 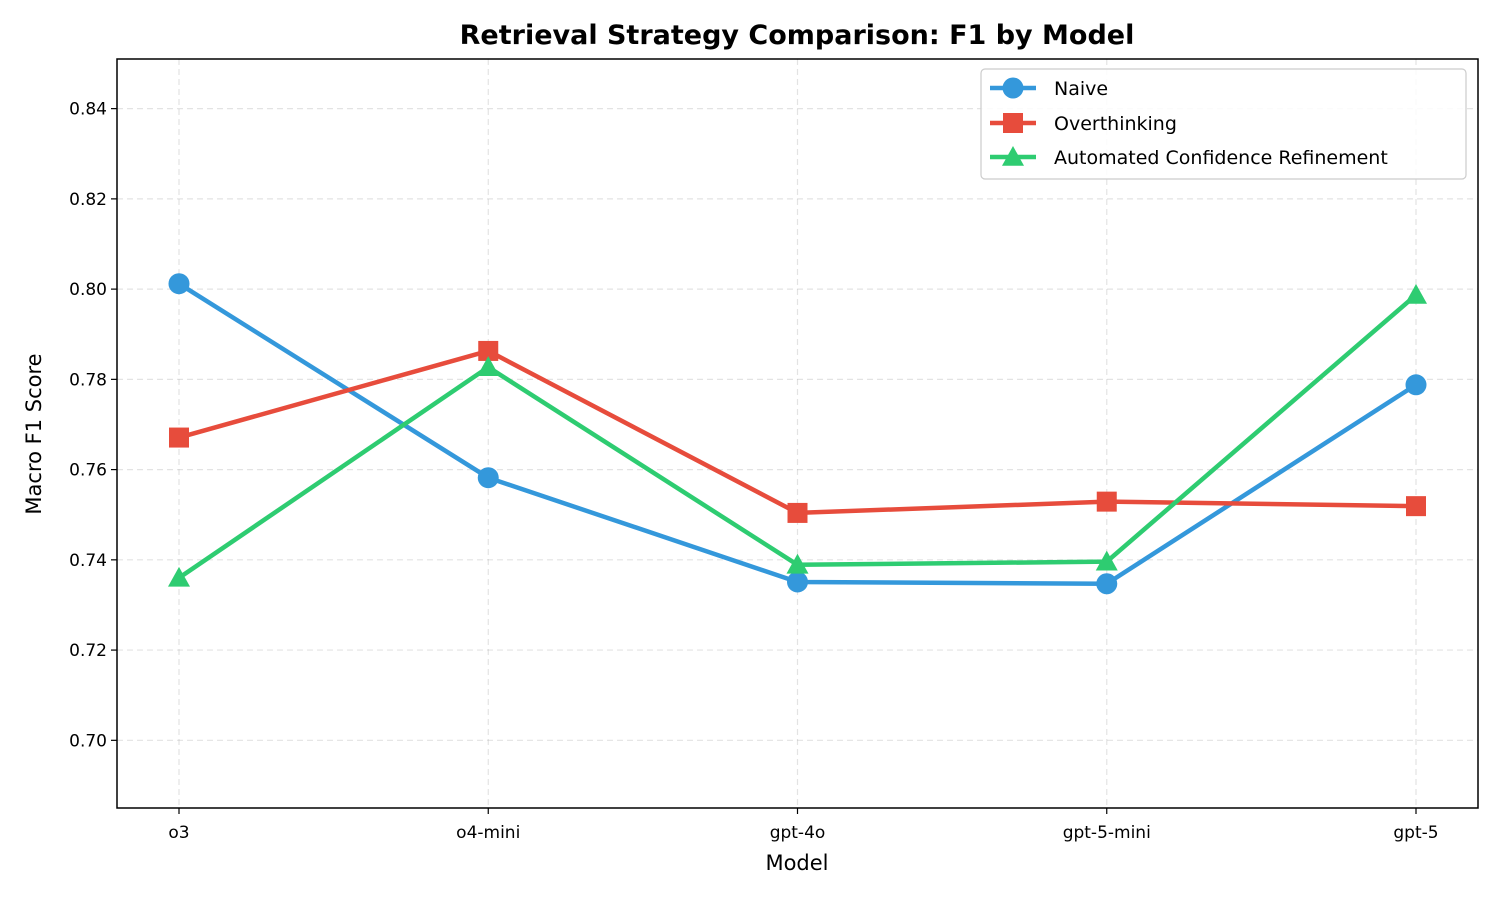 I want to click on x-tick-label: gpt-5, so click(x=1415, y=833).